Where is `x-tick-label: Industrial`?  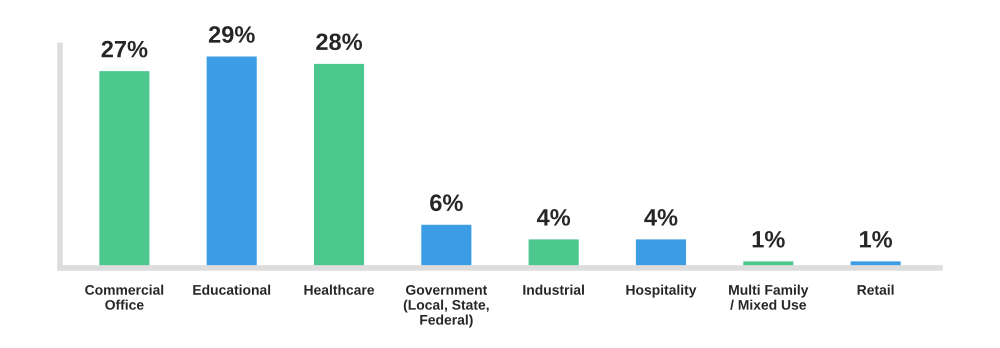 x-tick-label: Industrial is located at coordinates (553, 289).